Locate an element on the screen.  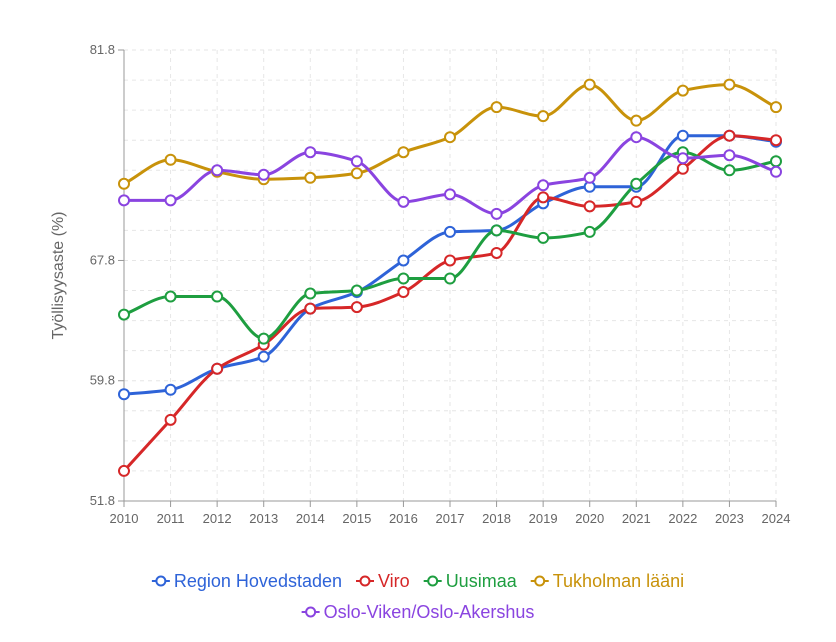
data-point-uusimaa-2013 is located at coordinates (263, 338).